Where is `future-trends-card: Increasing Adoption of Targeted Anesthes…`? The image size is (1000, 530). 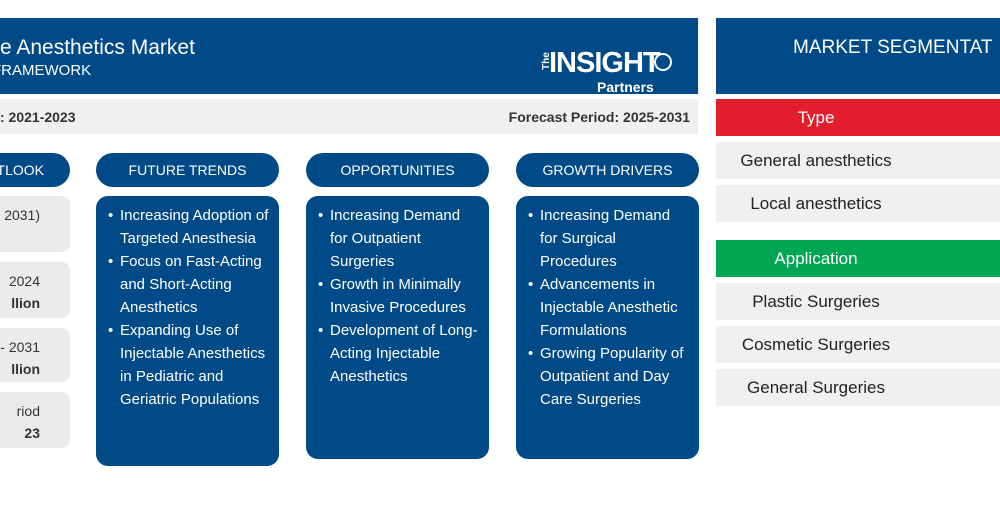
future-trends-card: Increasing Adoption of Targeted Anesthes… is located at coordinates (187, 331).